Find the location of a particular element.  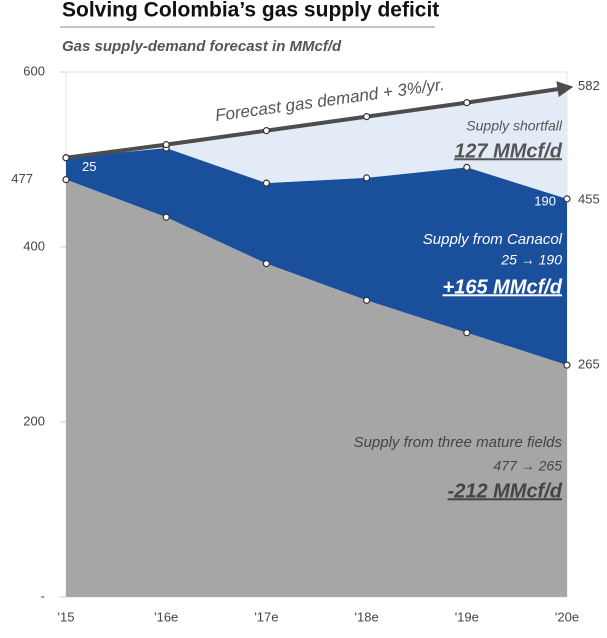

shortfall-area is located at coordinates (316, 143).